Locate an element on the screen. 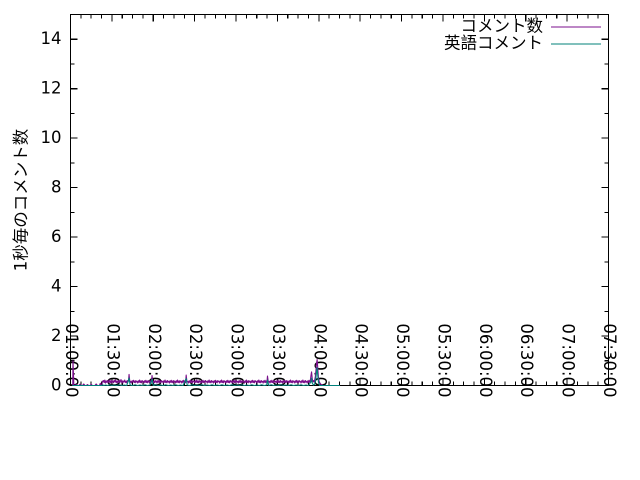 This screenshot has width=640, height=480. x-tick-label: 01:30:00 is located at coordinates (112, 360).